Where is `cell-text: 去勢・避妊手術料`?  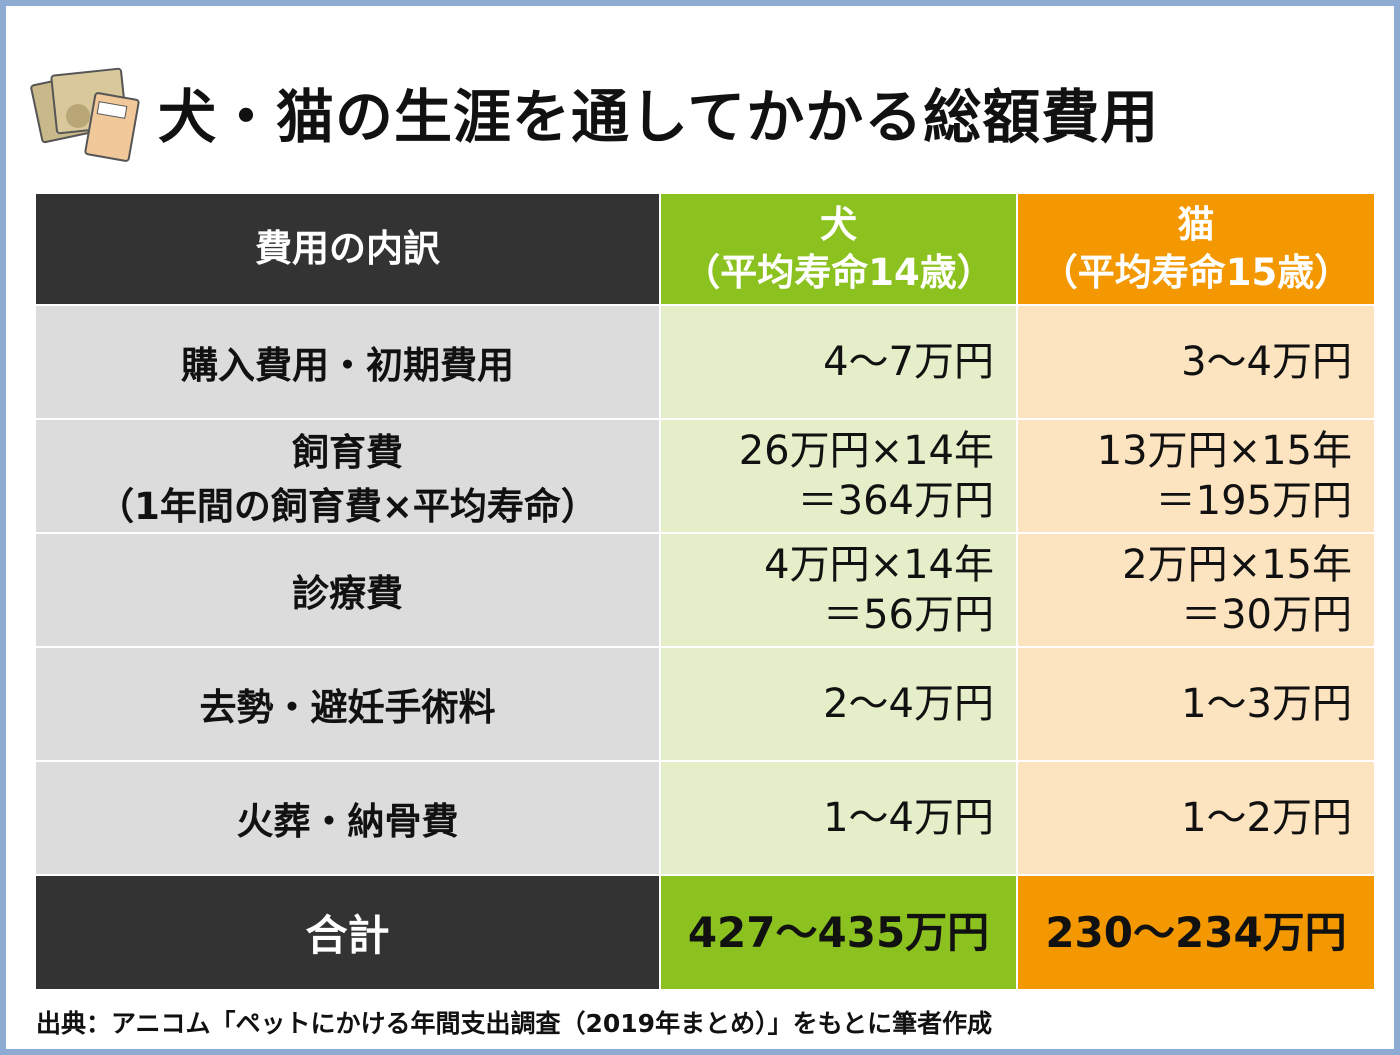
cell-text: 去勢・避妊手術料 is located at coordinates (347, 707).